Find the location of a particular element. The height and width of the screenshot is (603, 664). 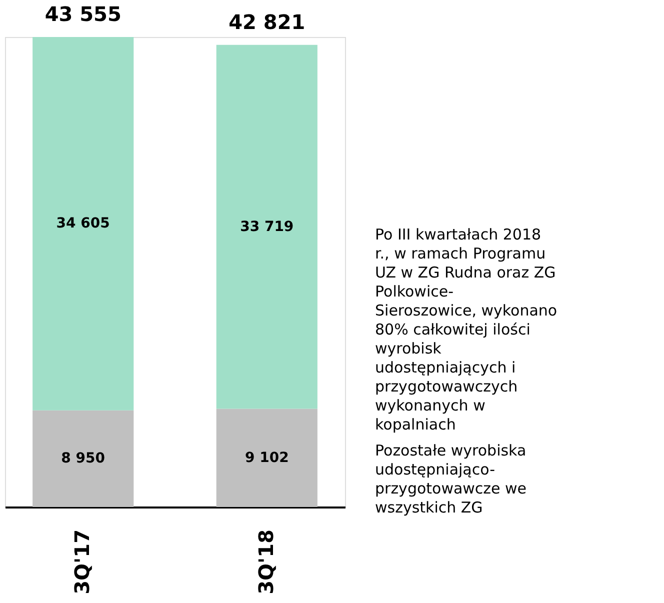

x-tick-label: 3Q'18 is located at coordinates (266, 562).